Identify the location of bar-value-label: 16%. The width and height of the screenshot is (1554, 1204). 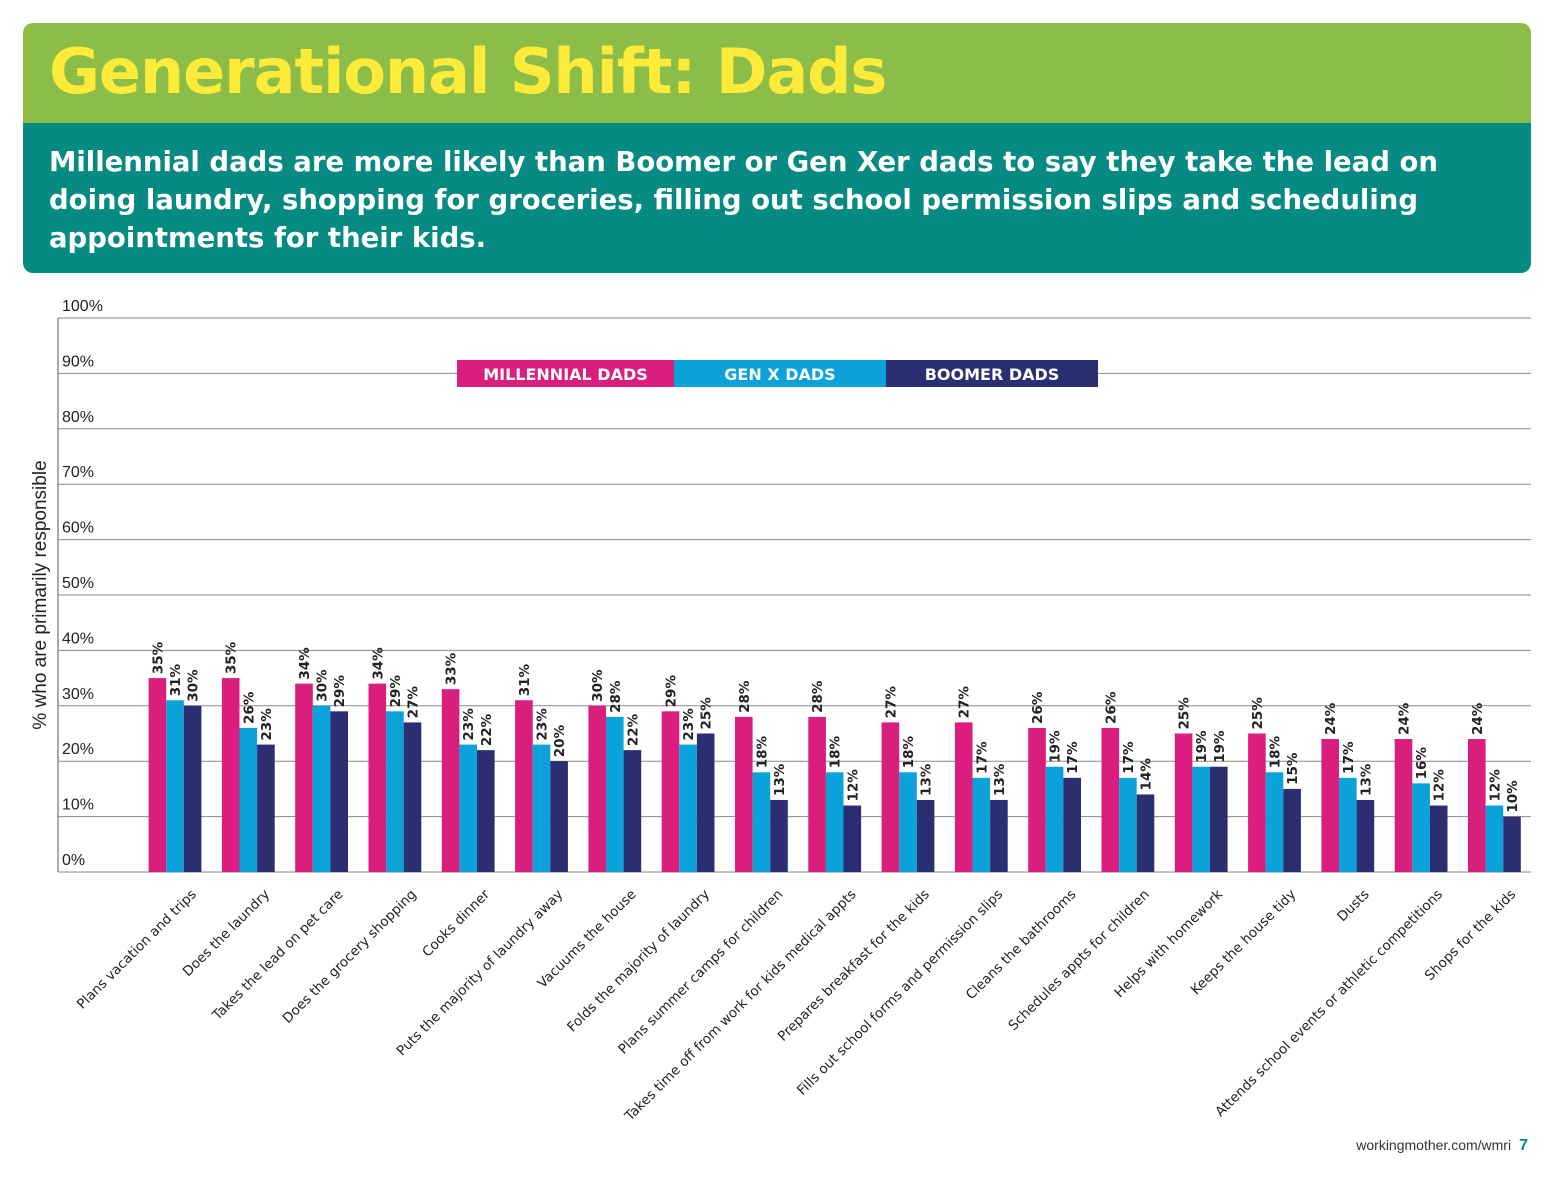
(1422, 763).